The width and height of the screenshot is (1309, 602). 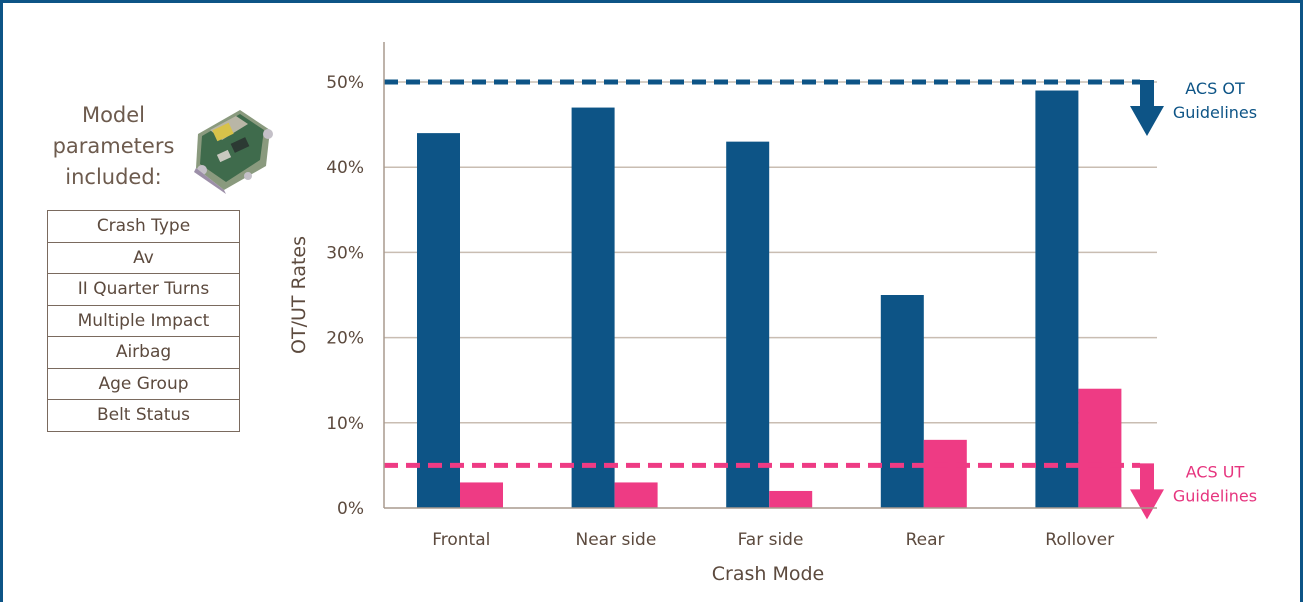 I want to click on y-tick-label: 50%, so click(x=345, y=83).